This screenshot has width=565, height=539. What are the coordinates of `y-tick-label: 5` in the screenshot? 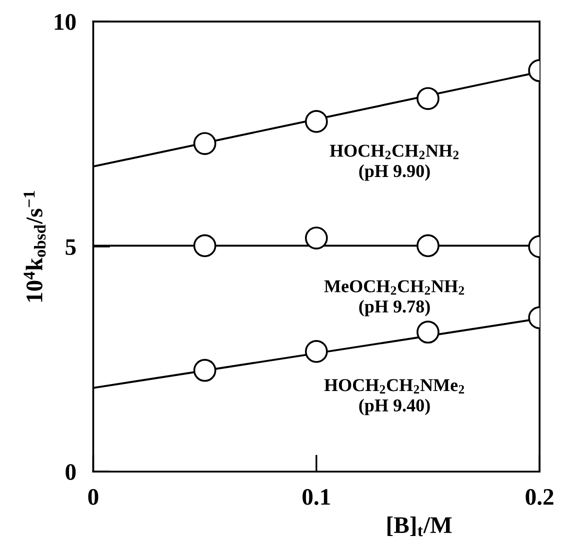 It's located at (71, 247).